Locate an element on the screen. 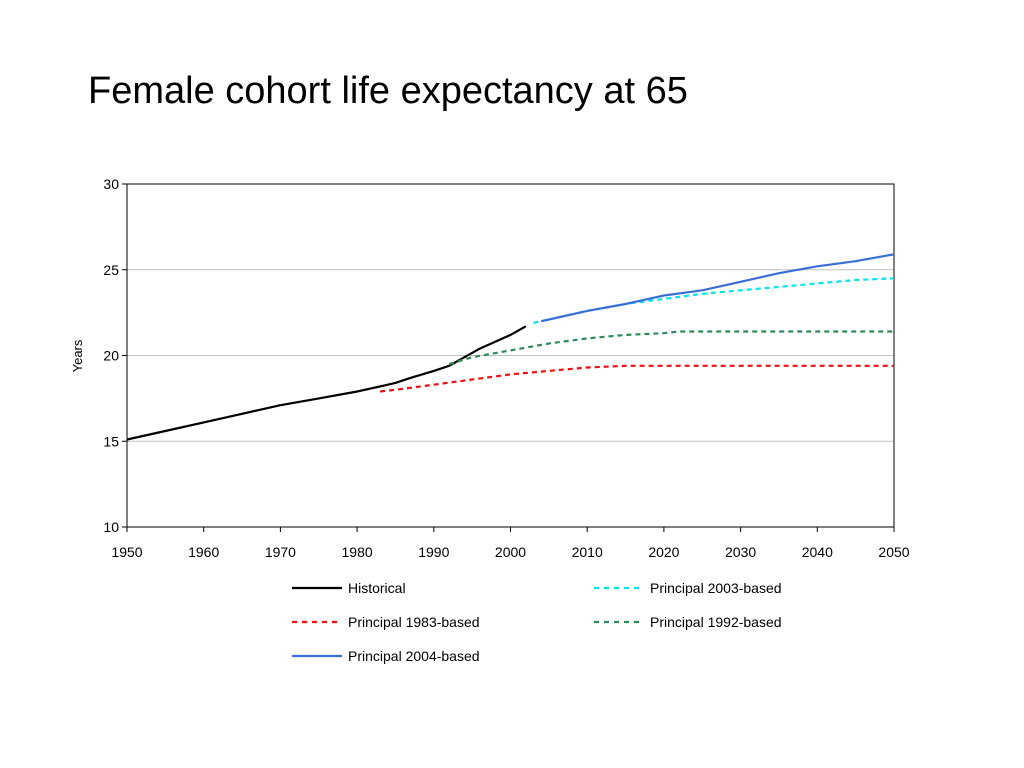  slide-title: Female cohort life expectancy at 65 is located at coordinates (388, 91).